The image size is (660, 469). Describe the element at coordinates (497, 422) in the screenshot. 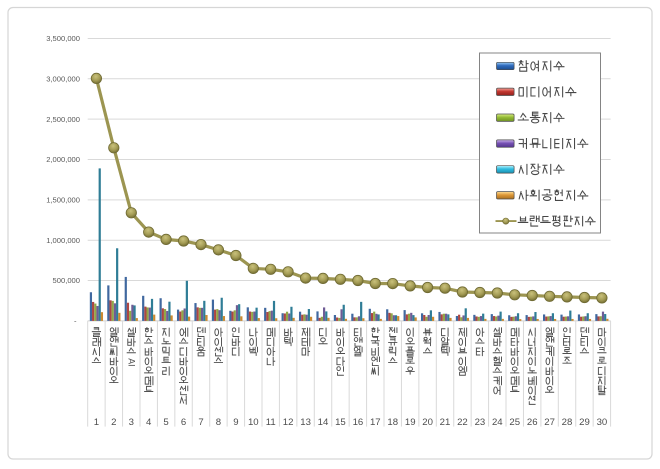

I see `svg-text: 24` at that location.